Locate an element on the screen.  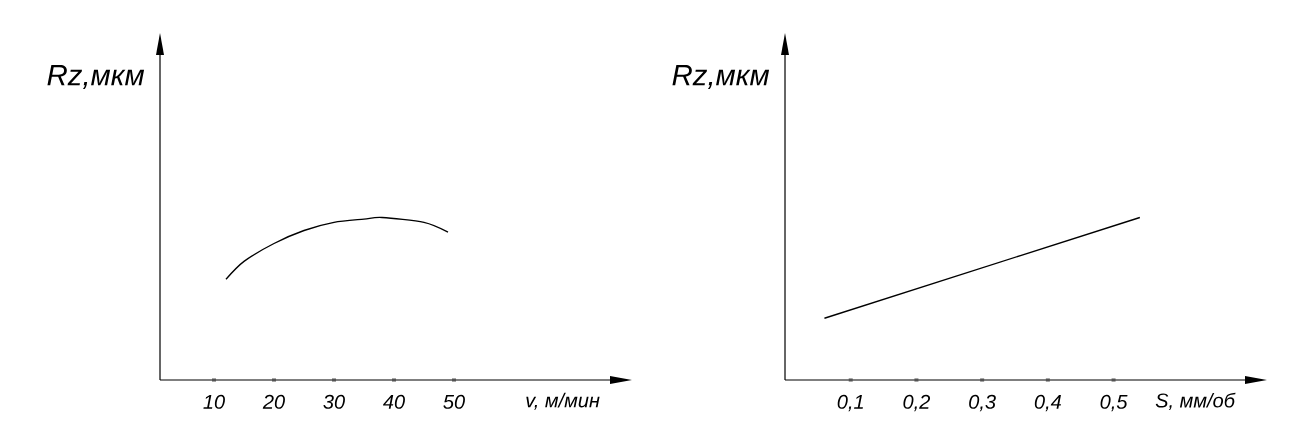
x-tick-label: 0,4 is located at coordinates (1048, 403).